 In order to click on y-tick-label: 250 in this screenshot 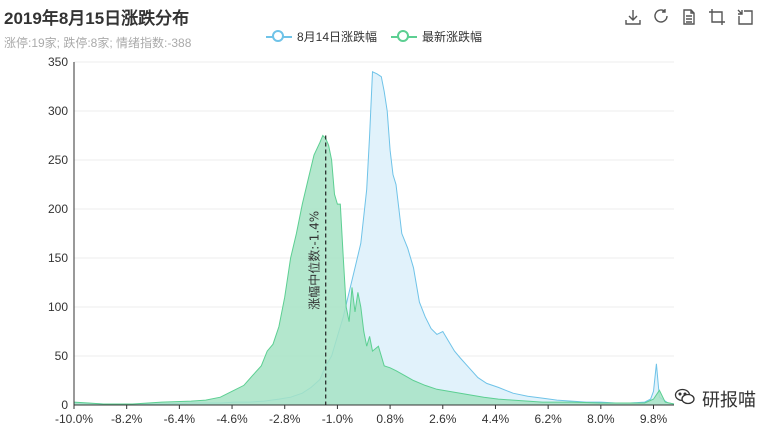, I will do `click(58, 160)`.